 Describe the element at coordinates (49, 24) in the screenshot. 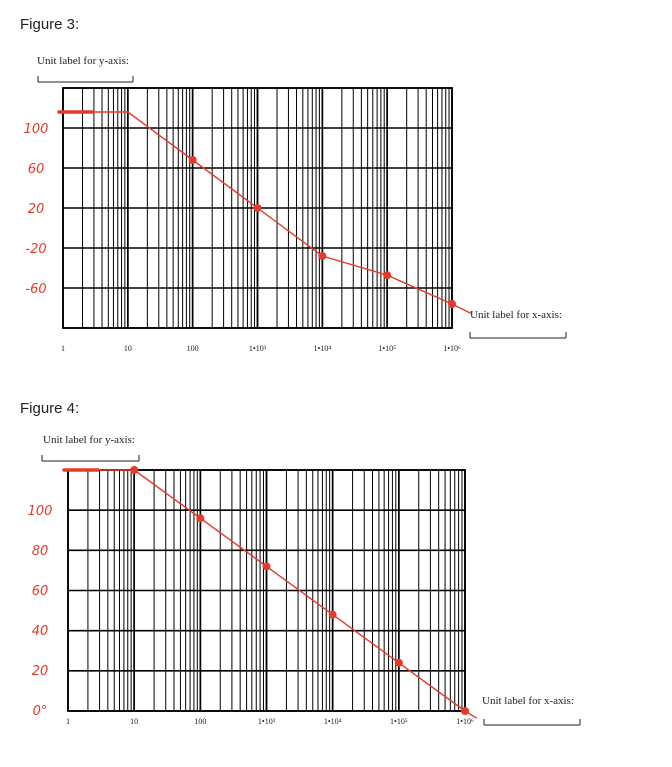

I see `figure-3-title: Figure 3:` at that location.